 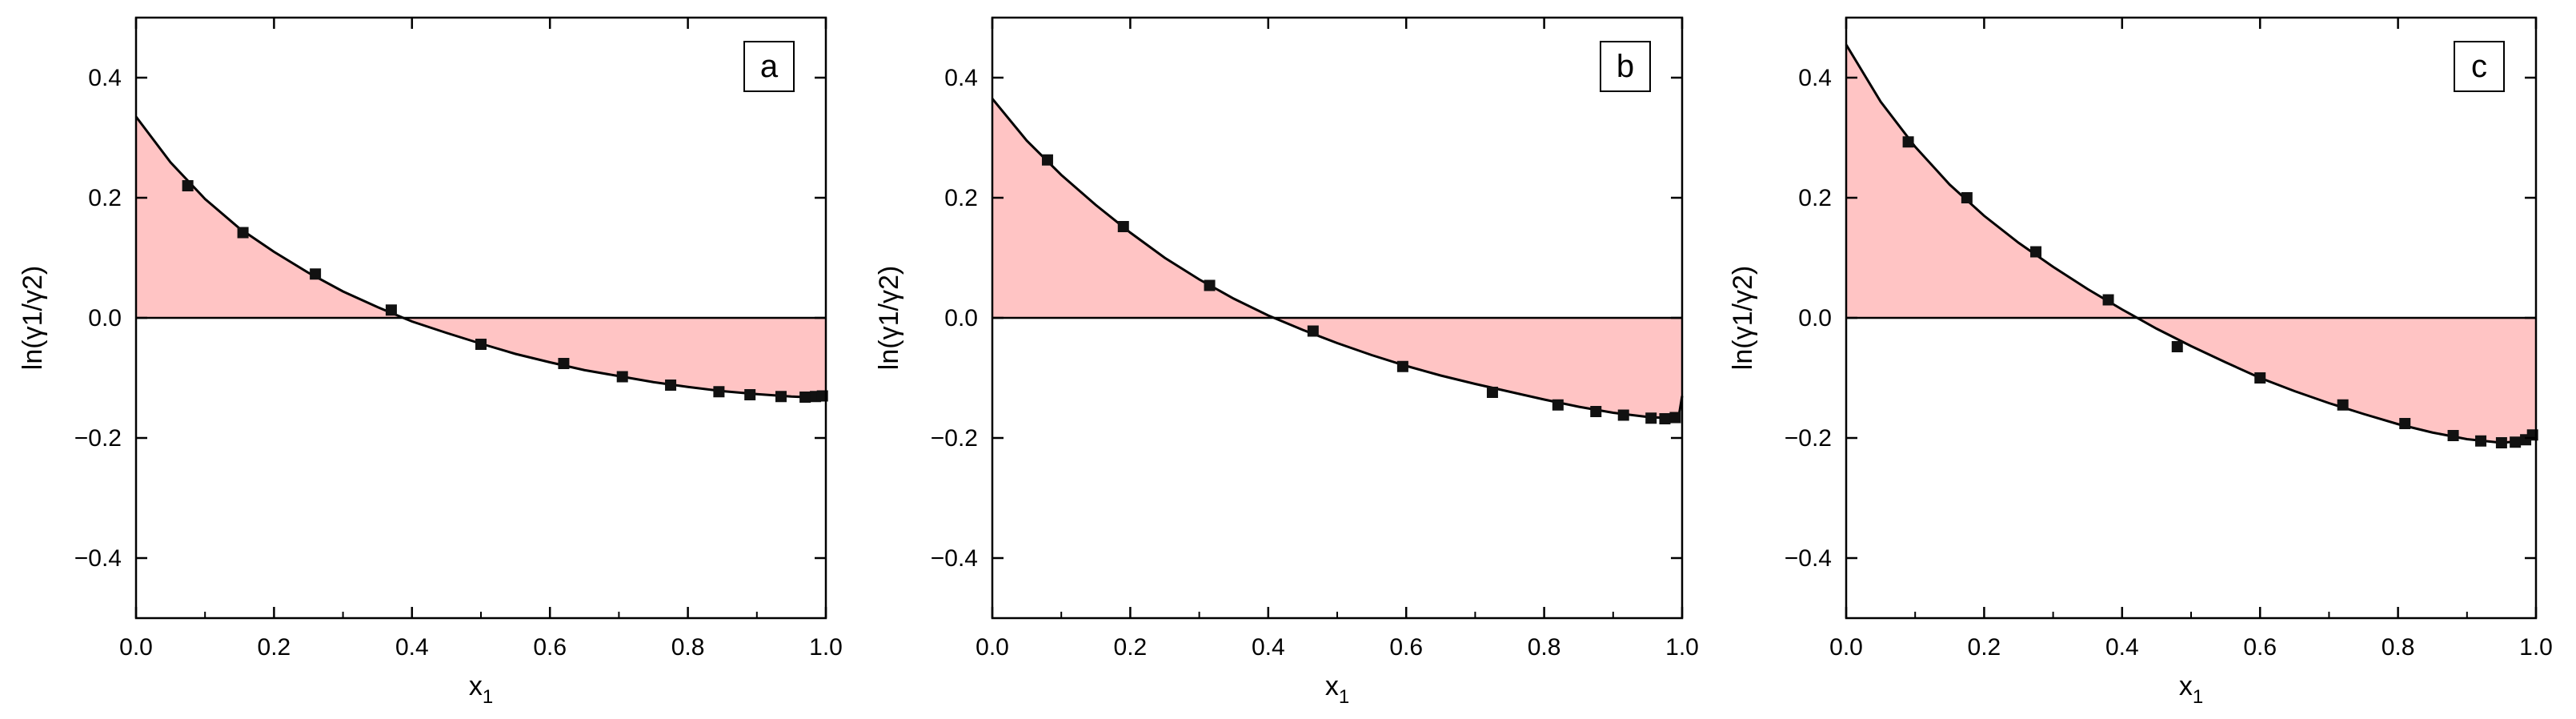 I want to click on fit-curve, so click(x=480, y=257).